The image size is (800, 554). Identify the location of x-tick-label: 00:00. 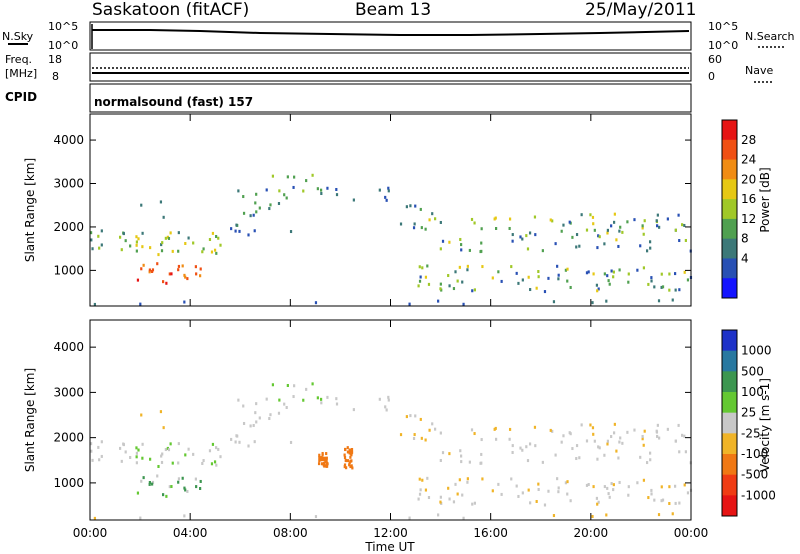
(691, 533).